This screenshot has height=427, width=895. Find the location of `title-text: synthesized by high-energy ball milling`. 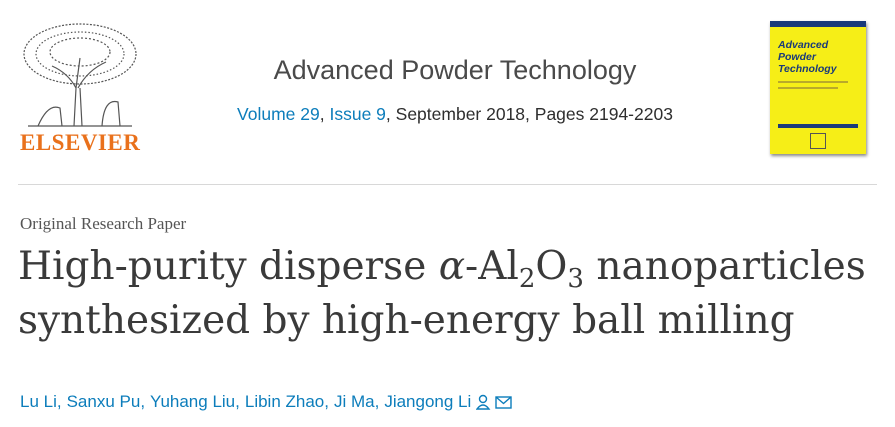

title-text: synthesized by high-energy ball milling is located at coordinates (406, 320).